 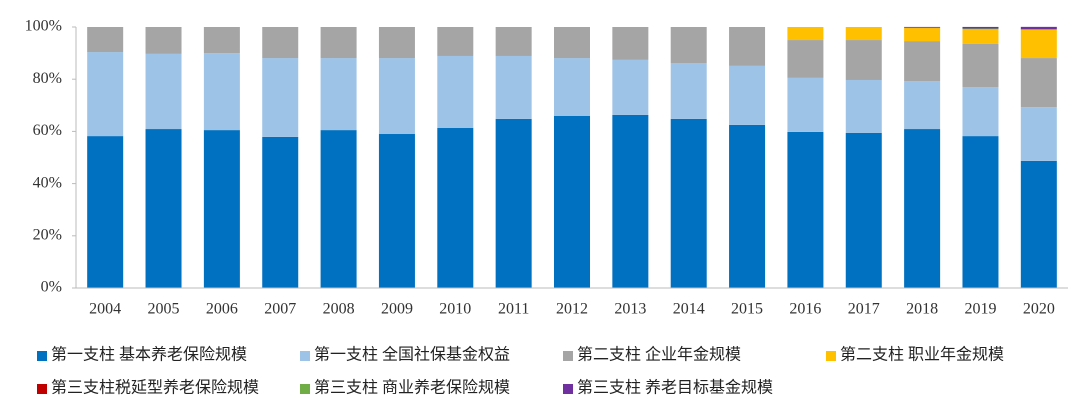 I want to click on x-tick-label: 2014, so click(x=689, y=309).